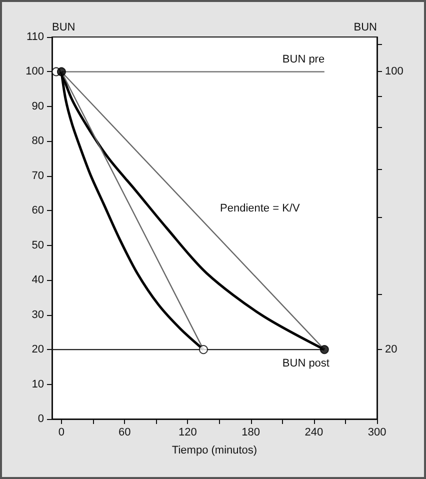  Describe the element at coordinates (38, 106) in the screenshot. I see `y-tick-label: 90` at that location.